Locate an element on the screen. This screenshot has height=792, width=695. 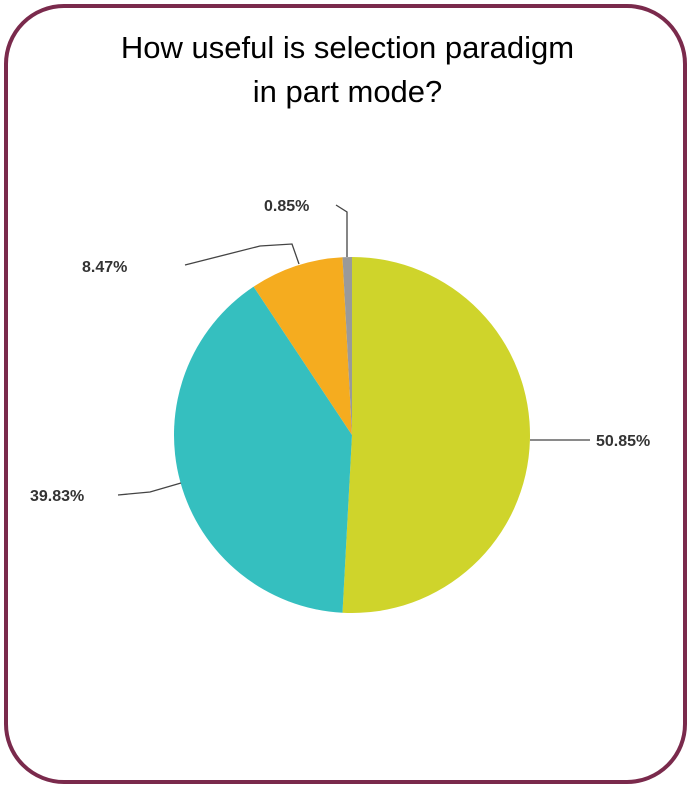
data-label-3: 0.85% is located at coordinates (286, 206).